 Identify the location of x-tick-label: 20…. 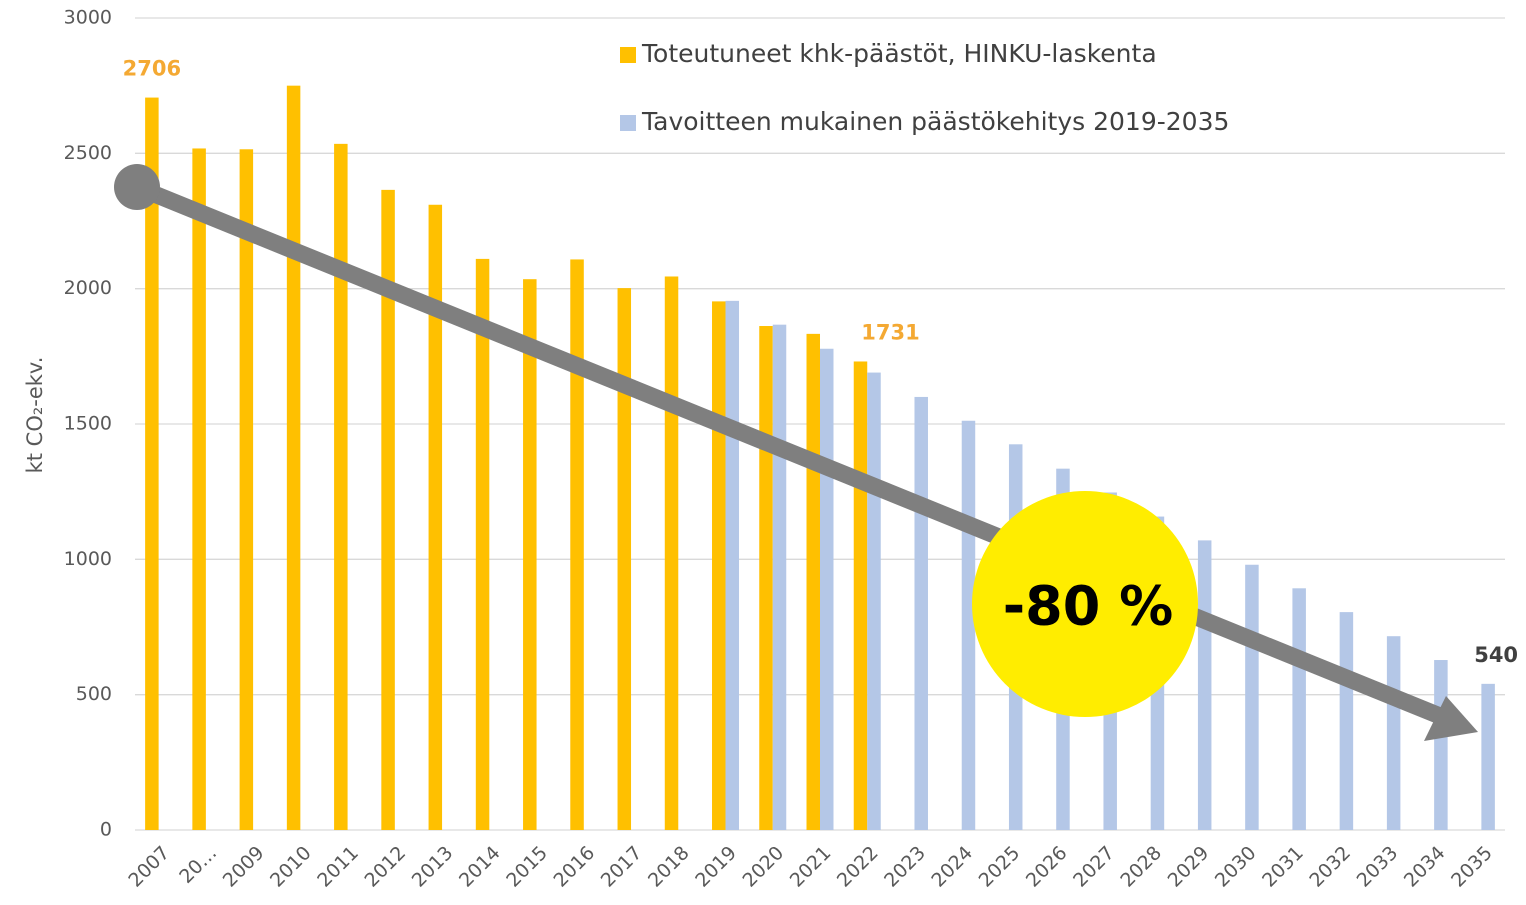
(198, 865).